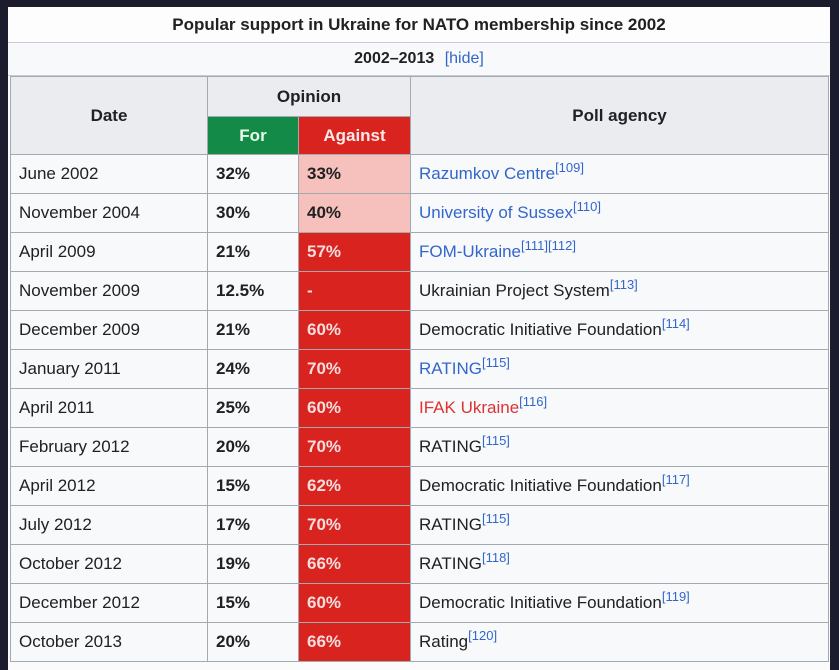 Image resolution: width=839 pixels, height=670 pixels. Describe the element at coordinates (619, 408) in the screenshot. I see `cell-poll-agency: IFAK Ukraine[116]` at that location.